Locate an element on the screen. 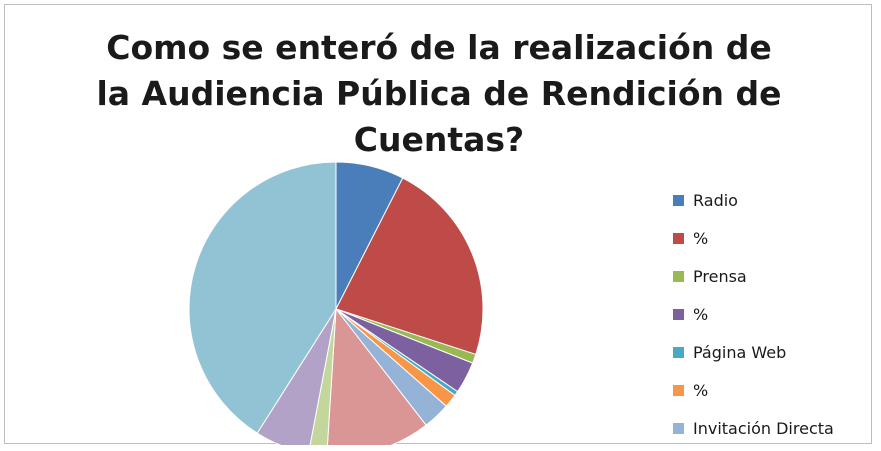 The image size is (881, 451). legend-label: Página Web is located at coordinates (740, 352).